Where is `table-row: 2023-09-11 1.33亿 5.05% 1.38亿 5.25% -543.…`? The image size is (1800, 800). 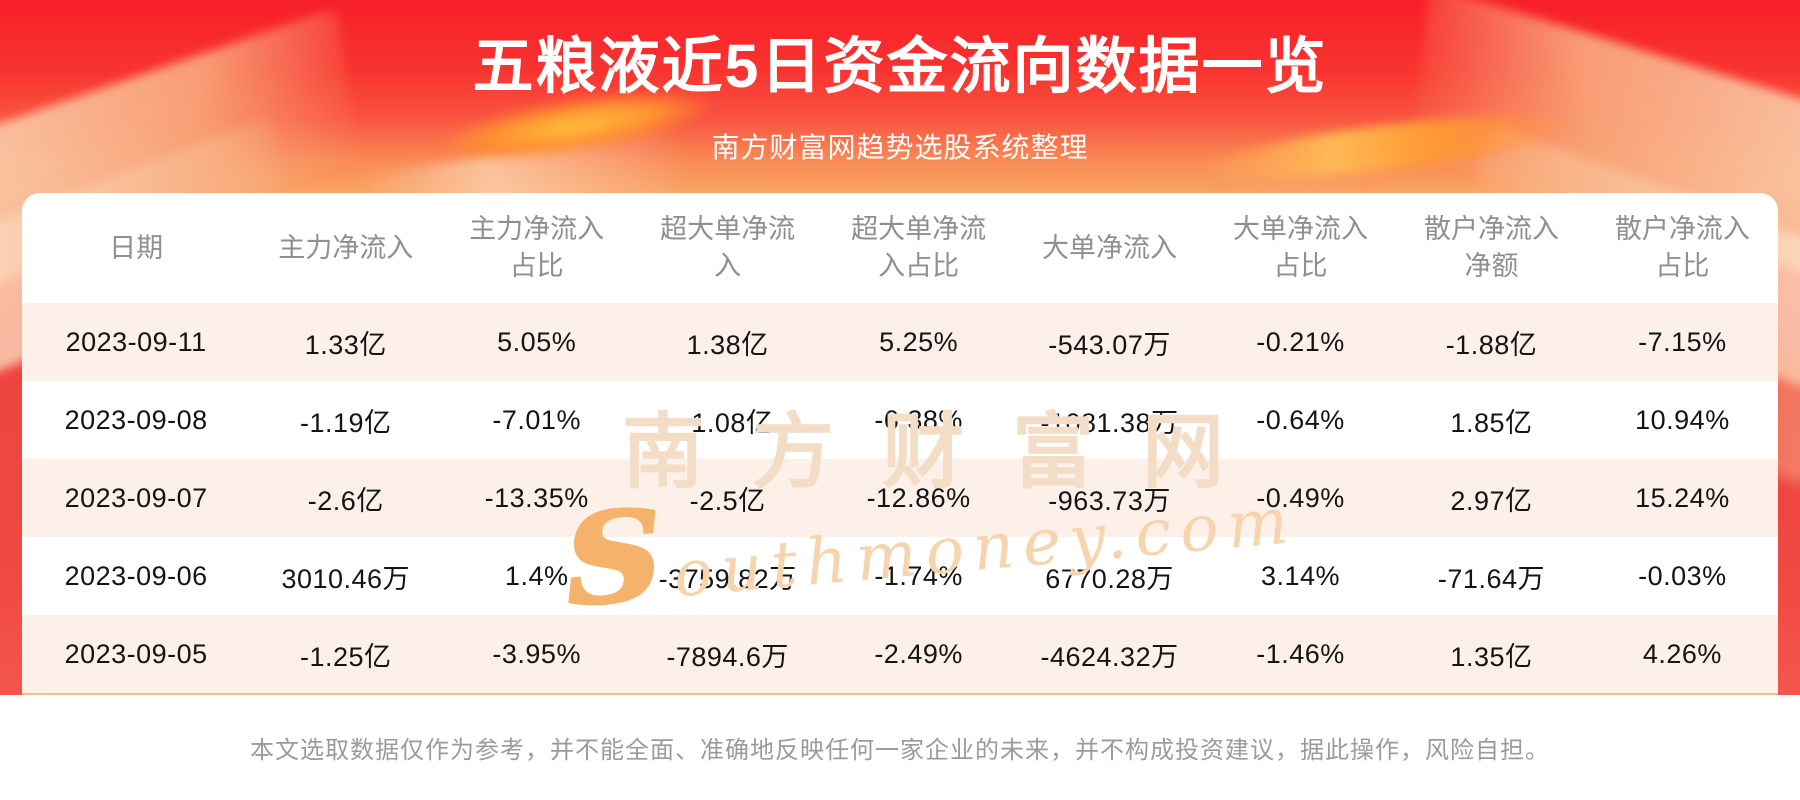
table-row: 2023-09-11 1.33亿 5.05% 1.38亿 5.25% -543.… is located at coordinates (900, 342).